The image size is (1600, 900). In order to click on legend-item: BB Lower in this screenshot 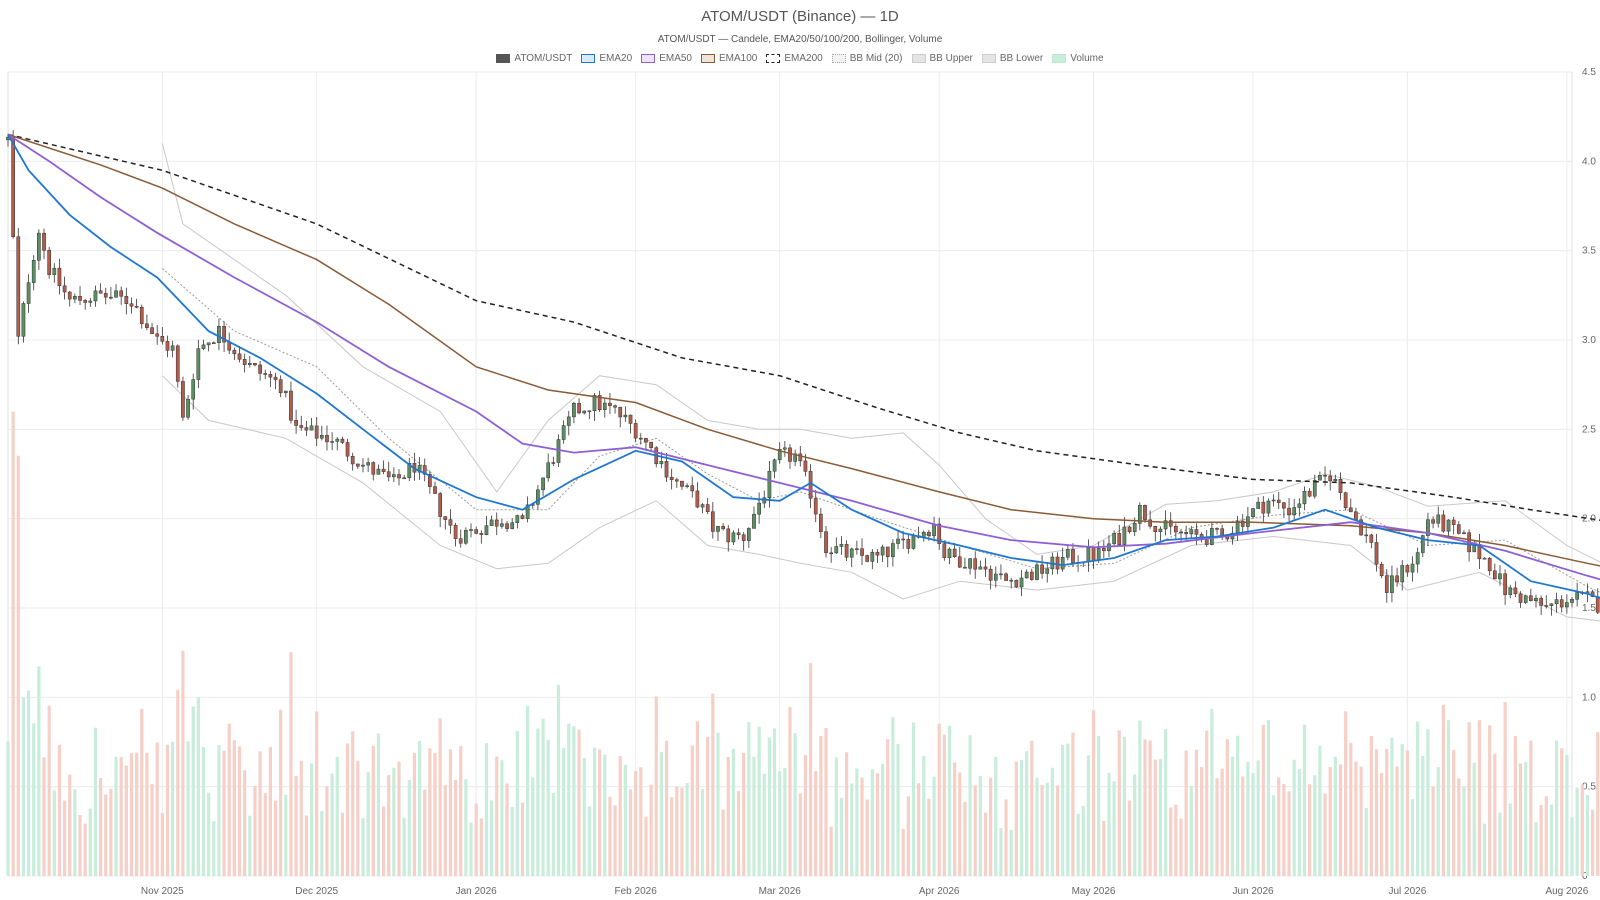, I will do `click(1012, 58)`.